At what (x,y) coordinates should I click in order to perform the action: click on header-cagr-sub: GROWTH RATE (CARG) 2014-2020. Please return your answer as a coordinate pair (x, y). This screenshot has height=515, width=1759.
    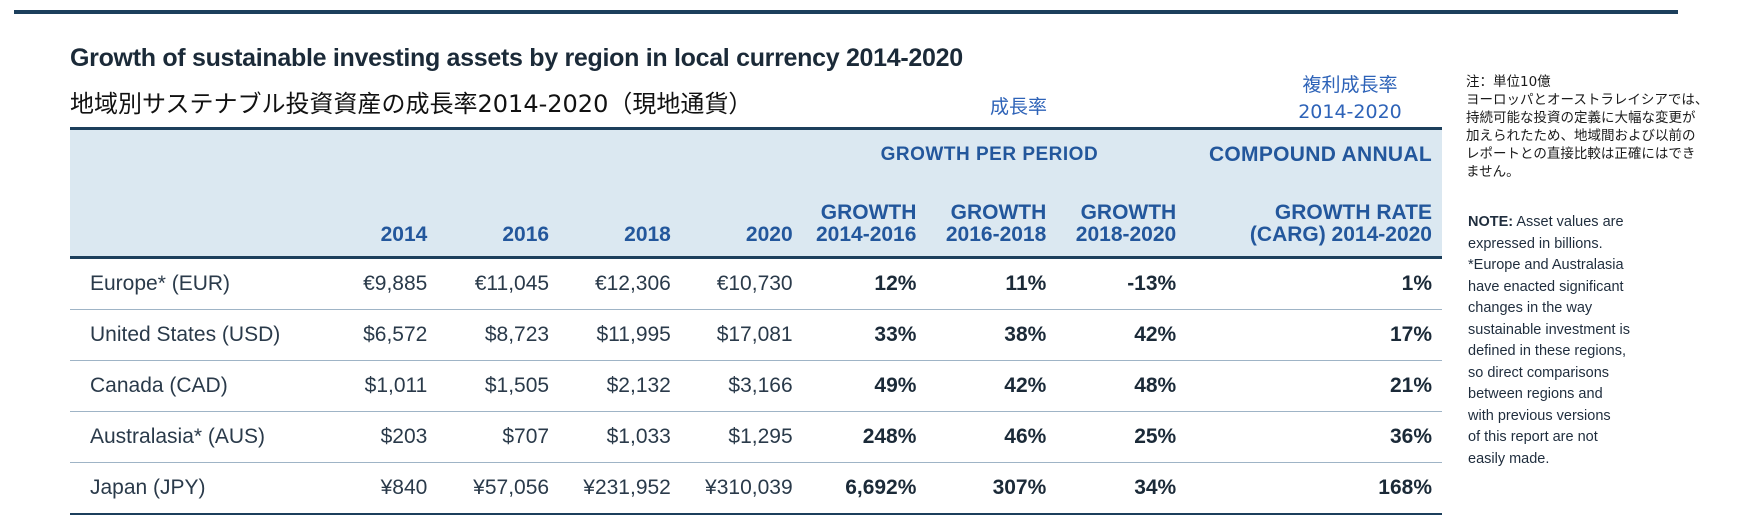
    Looking at the image, I should click on (1314, 230).